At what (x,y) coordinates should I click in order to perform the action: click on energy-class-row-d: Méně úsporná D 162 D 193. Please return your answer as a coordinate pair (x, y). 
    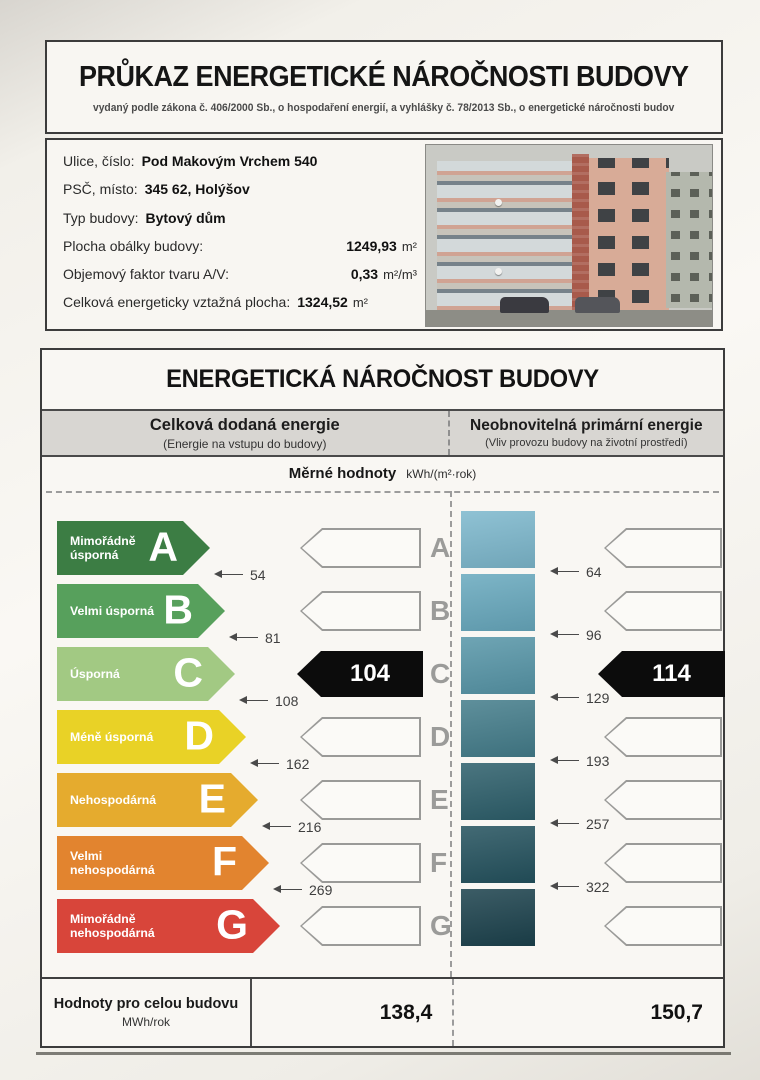
    Looking at the image, I should click on (382, 736).